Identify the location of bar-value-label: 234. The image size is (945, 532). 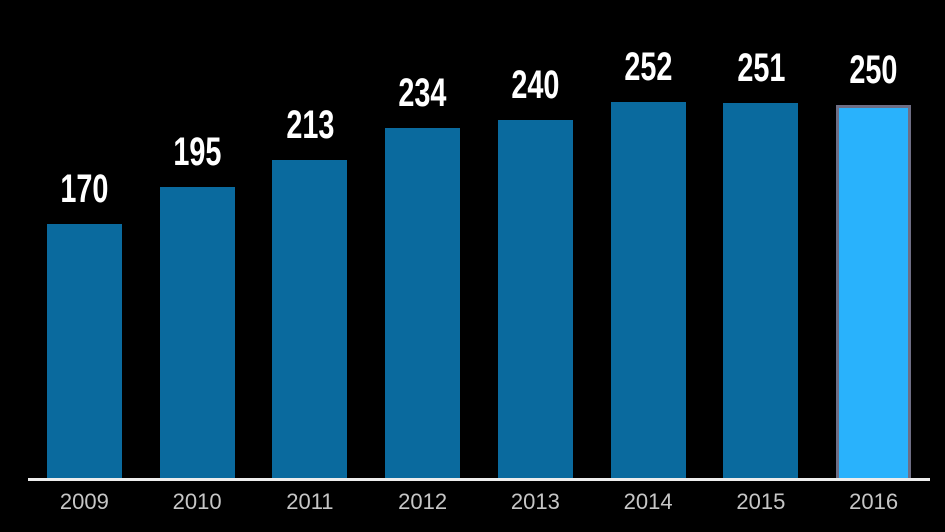
(422, 93).